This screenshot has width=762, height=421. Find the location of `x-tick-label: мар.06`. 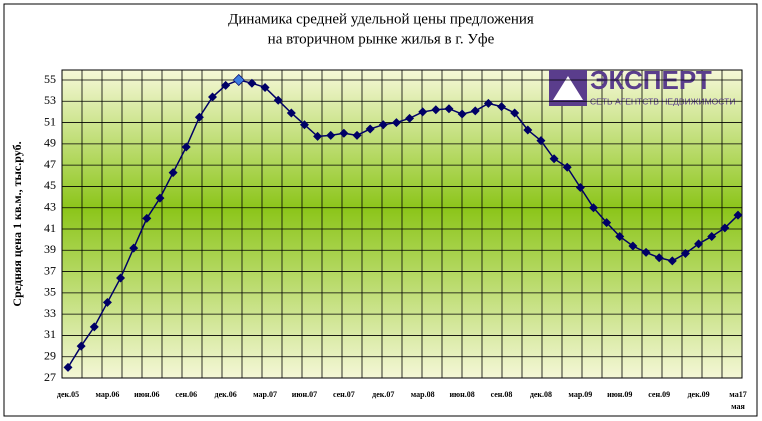

x-tick-label: мар.06 is located at coordinates (107, 394).